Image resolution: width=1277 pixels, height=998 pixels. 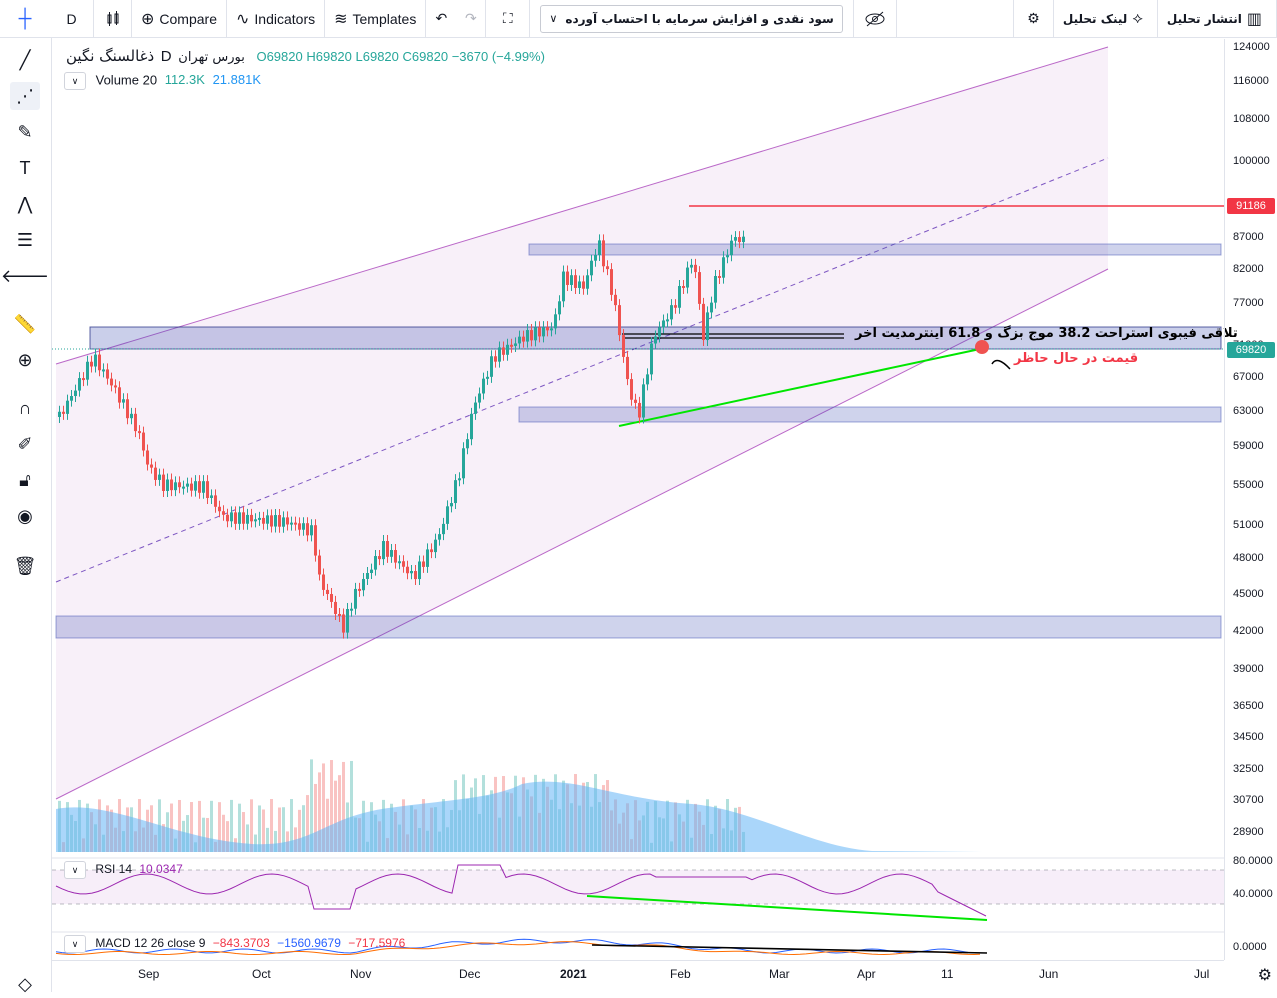 I want to click on candlestick-icon, so click(x=112, y=18).